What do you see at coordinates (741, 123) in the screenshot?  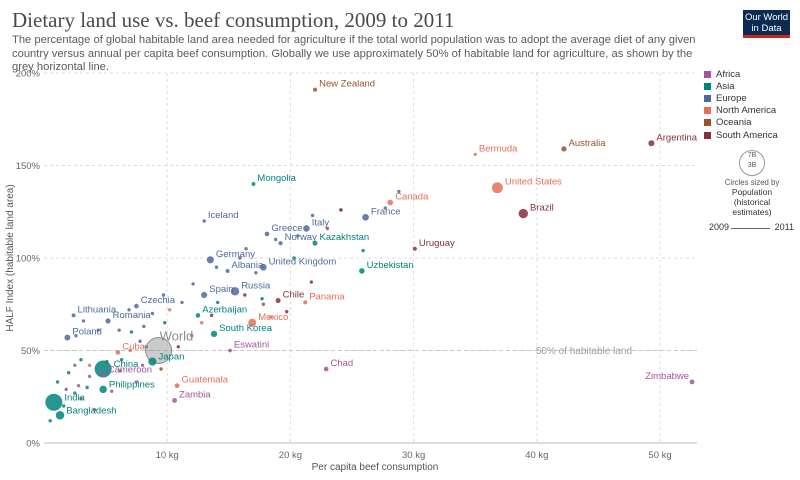 I see `legend-item: Oceania` at bounding box center [741, 123].